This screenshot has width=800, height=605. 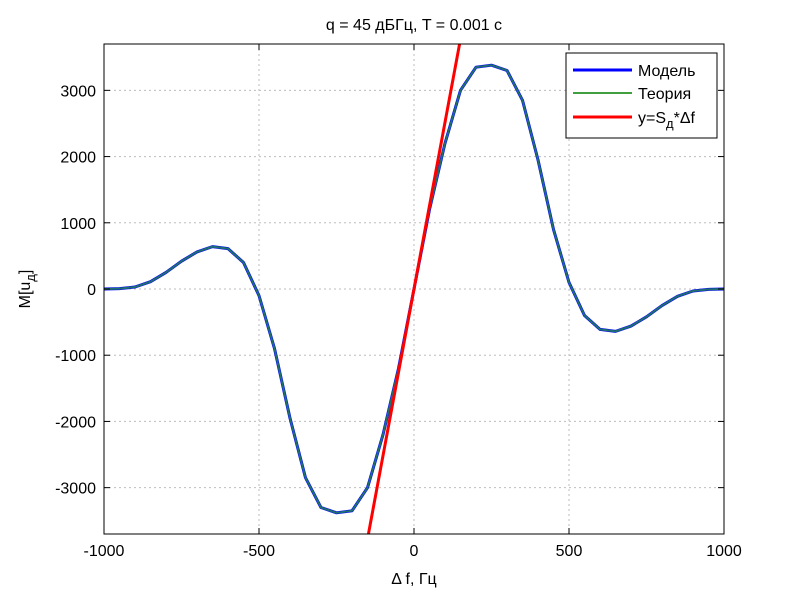 I want to click on legend-label-linear-main: y=S, so click(x=652, y=118).